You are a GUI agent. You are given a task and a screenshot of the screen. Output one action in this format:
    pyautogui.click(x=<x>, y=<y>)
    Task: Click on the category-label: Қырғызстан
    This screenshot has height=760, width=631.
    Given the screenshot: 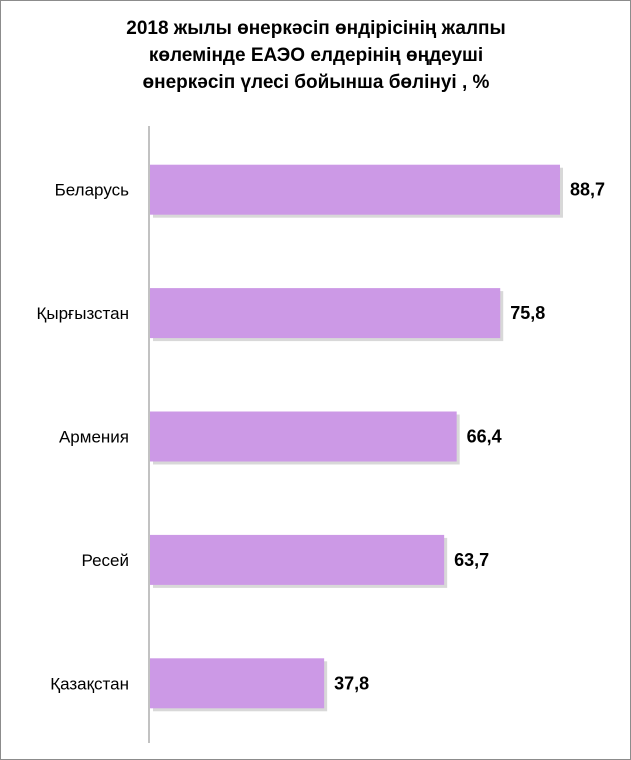 What is the action you would take?
    pyautogui.click(x=82, y=313)
    